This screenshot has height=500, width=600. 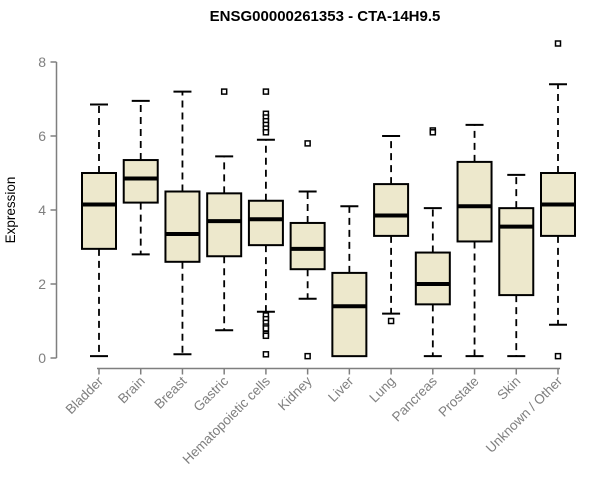 I want to click on box-group-gastric, so click(x=224, y=210).